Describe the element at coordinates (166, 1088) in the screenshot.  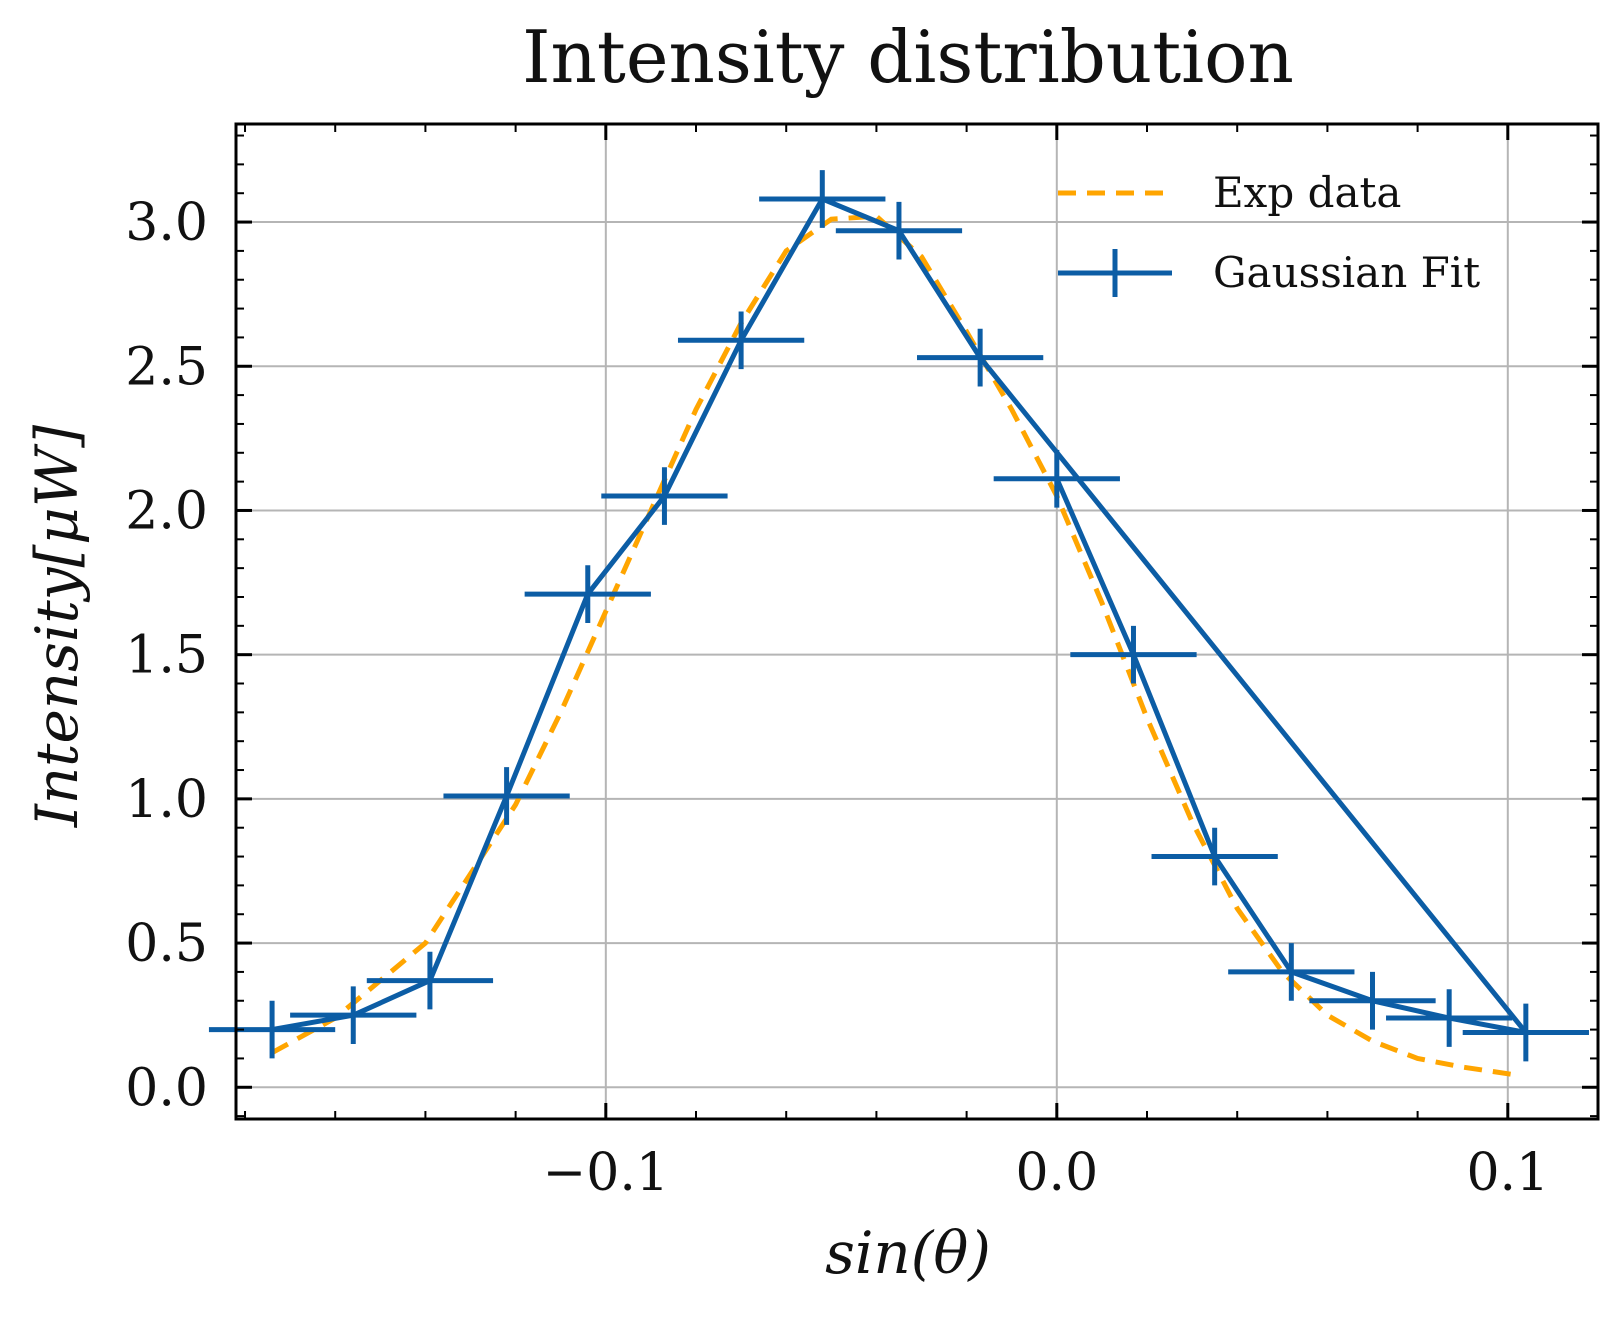
I see `y-tick-label: 0.0` at that location.